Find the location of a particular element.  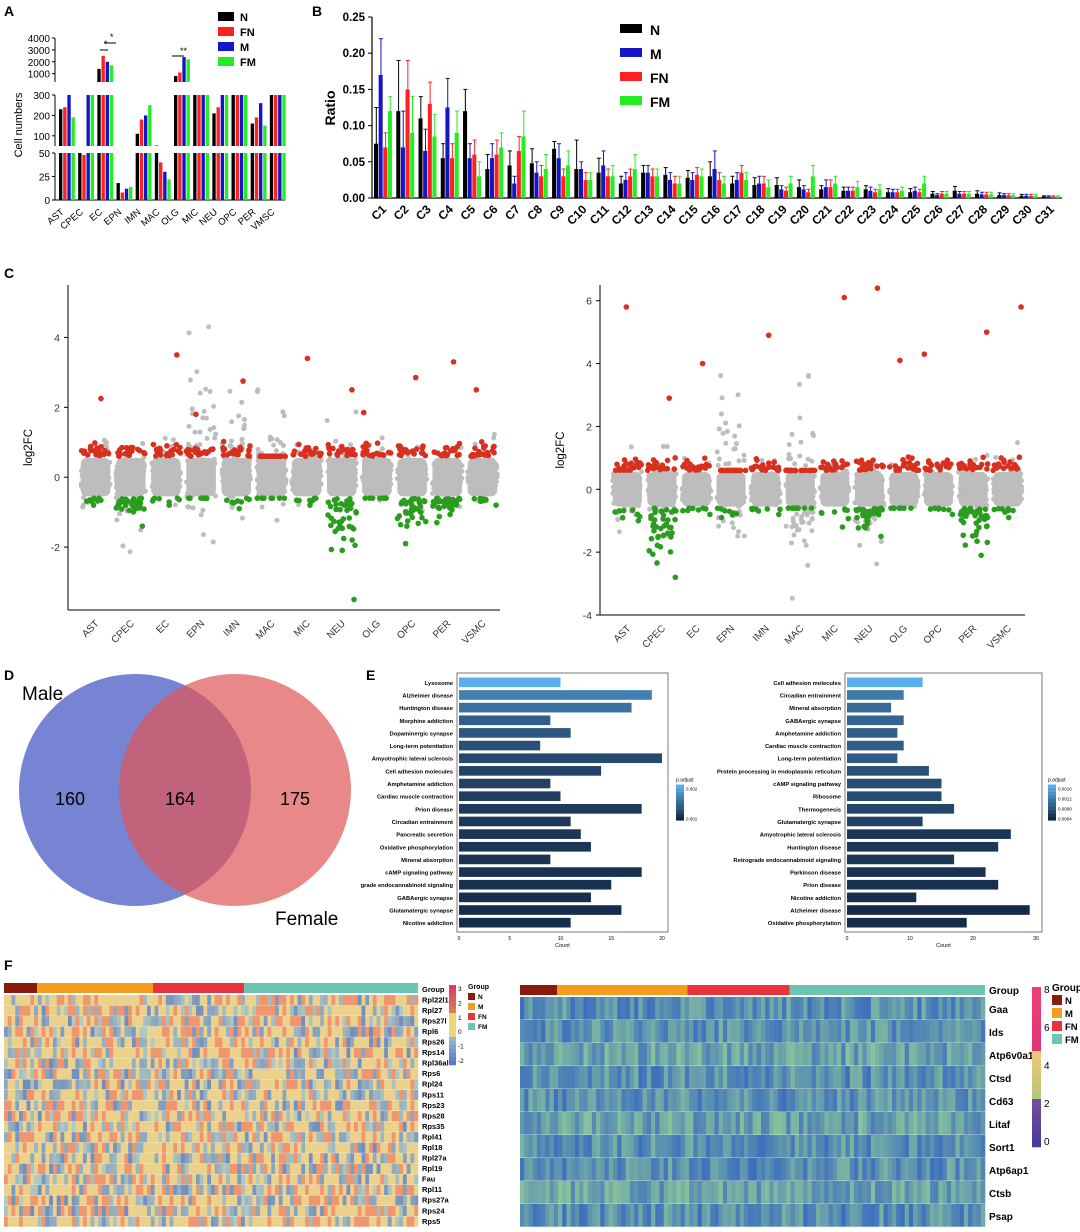

kegg-term-label: grade endocannabinoid signaling is located at coordinates (407, 886).